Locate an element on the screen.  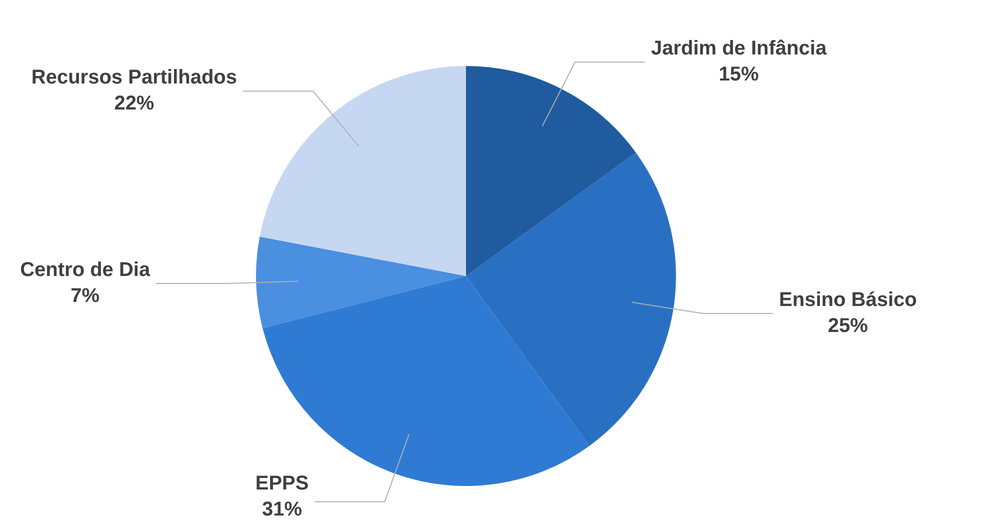
data-label: 31% is located at coordinates (282, 509).